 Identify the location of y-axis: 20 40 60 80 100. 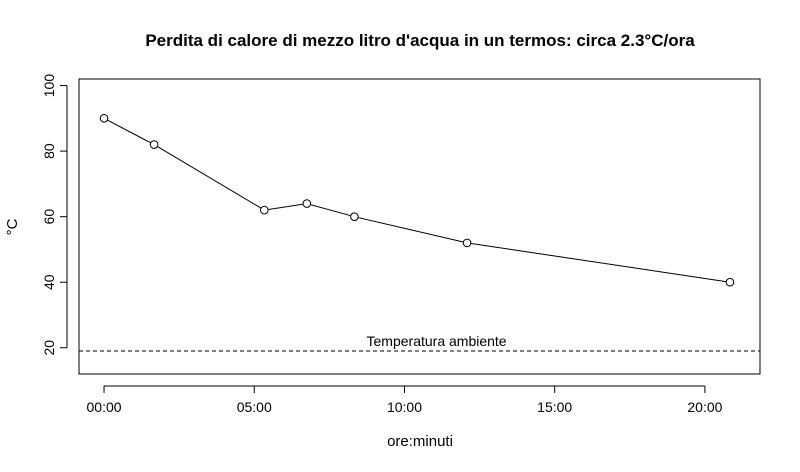
(54, 215).